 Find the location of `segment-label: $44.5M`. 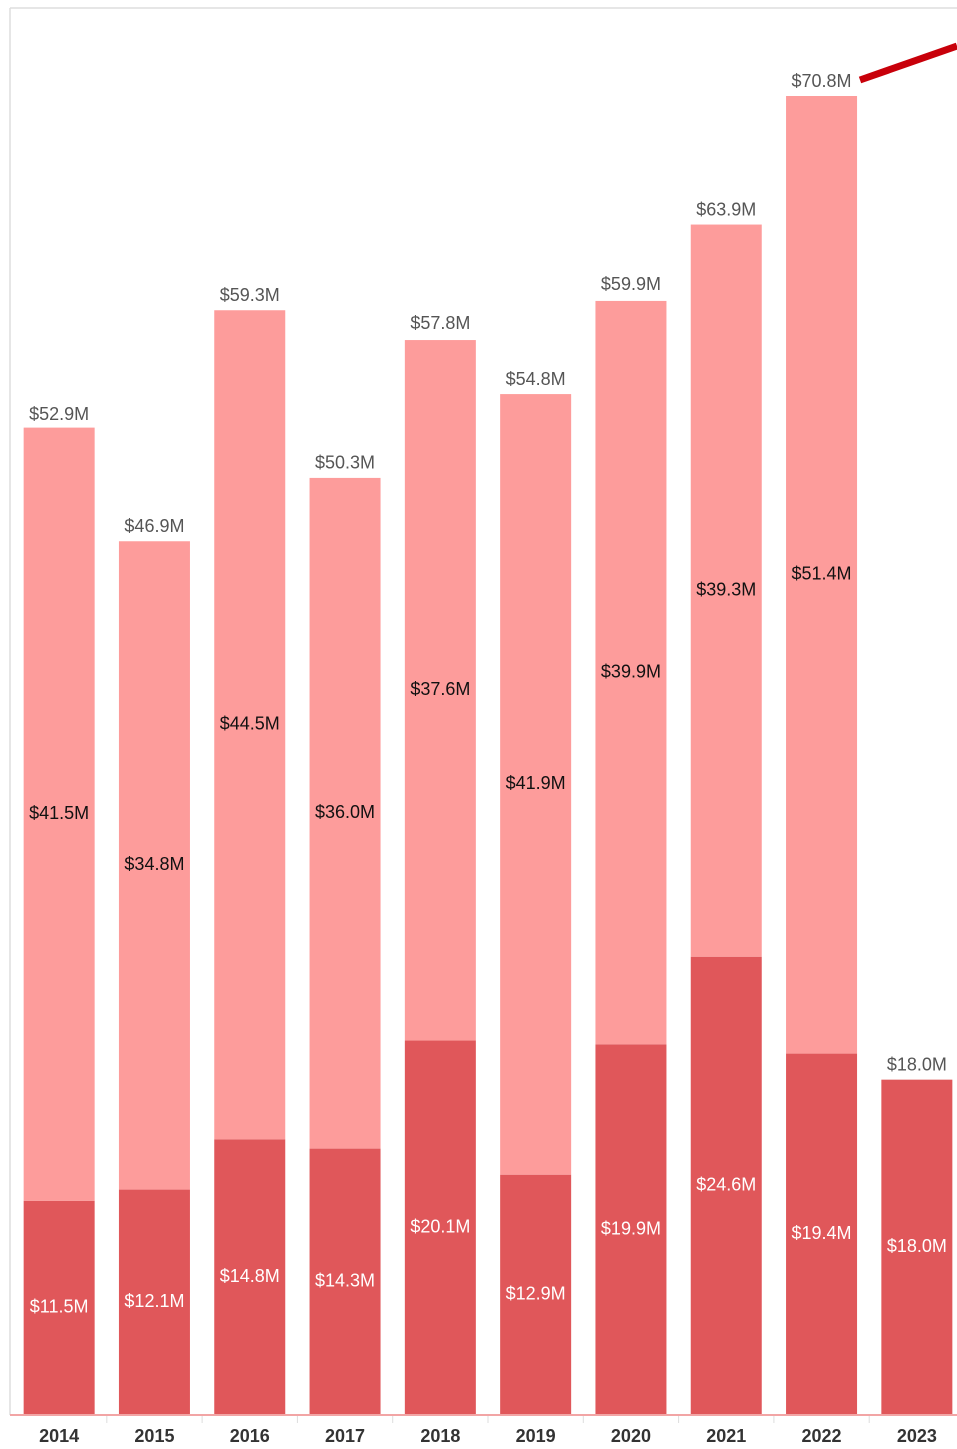

segment-label: $44.5M is located at coordinates (250, 724).